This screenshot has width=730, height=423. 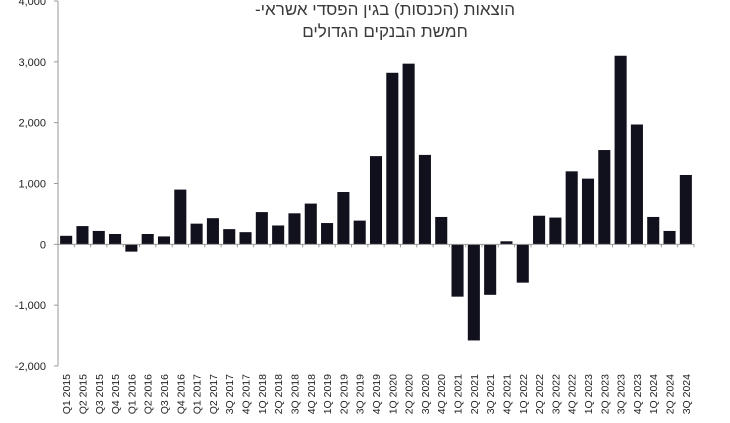 I want to click on y-tick-label: 1,000, so click(x=32, y=185).